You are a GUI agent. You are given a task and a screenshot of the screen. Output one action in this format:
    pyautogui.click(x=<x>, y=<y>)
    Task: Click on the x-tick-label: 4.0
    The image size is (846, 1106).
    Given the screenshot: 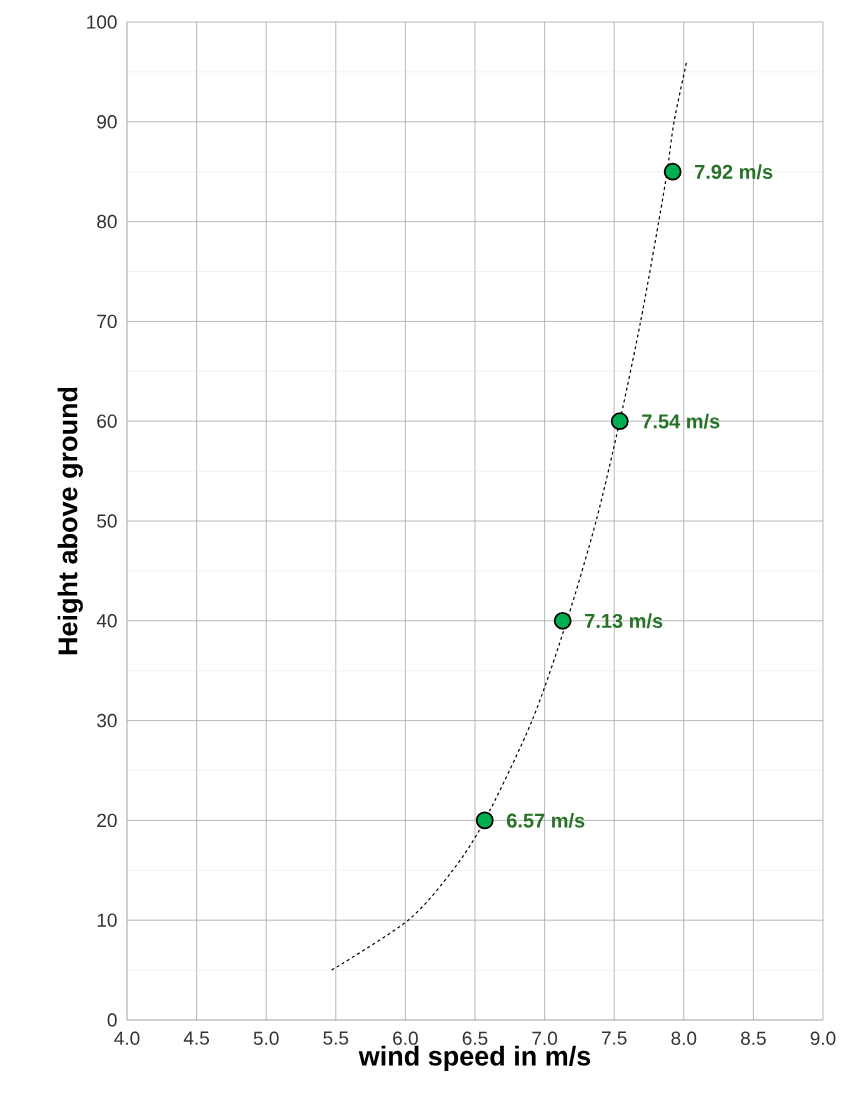 What is the action you would take?
    pyautogui.click(x=127, y=1038)
    